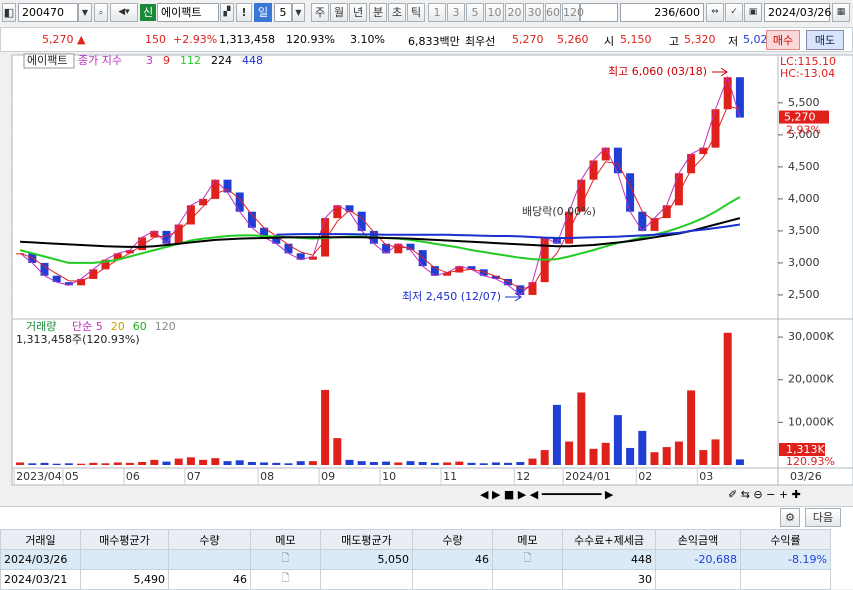  I want to click on tool-button: ✓, so click(734, 12).